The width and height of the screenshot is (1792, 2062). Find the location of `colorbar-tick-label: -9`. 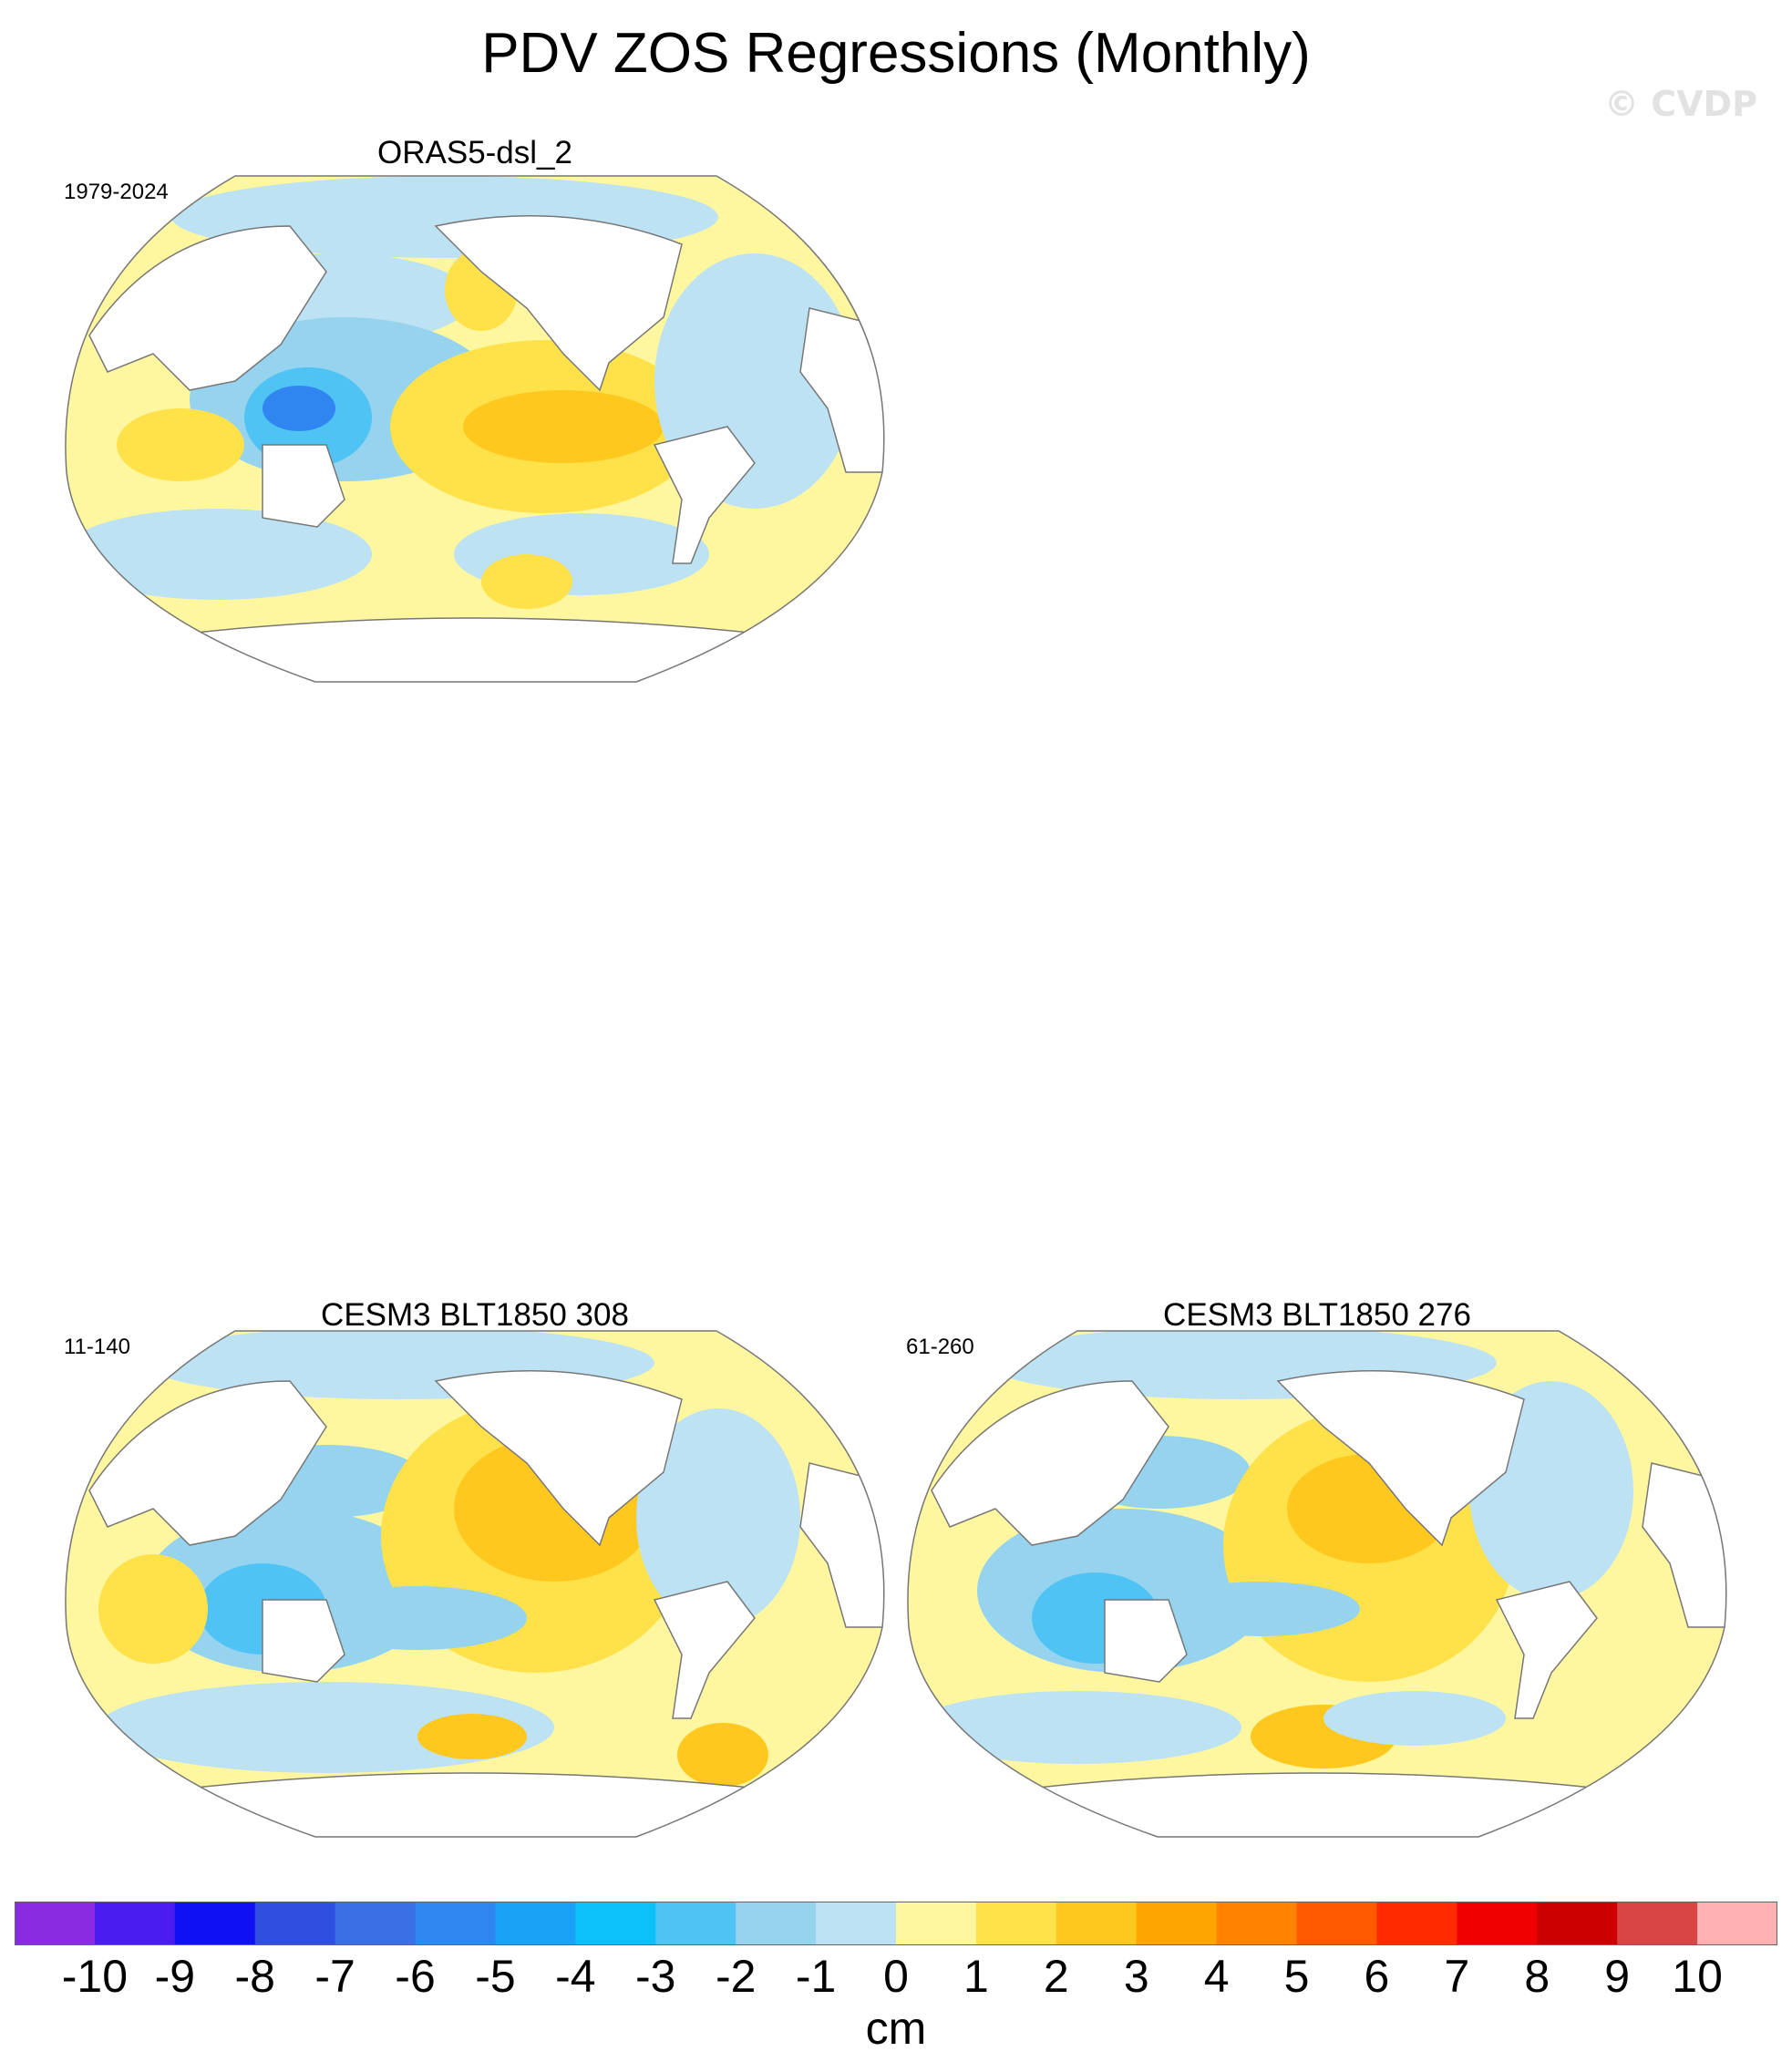

colorbar-tick-label: -9 is located at coordinates (175, 1976).